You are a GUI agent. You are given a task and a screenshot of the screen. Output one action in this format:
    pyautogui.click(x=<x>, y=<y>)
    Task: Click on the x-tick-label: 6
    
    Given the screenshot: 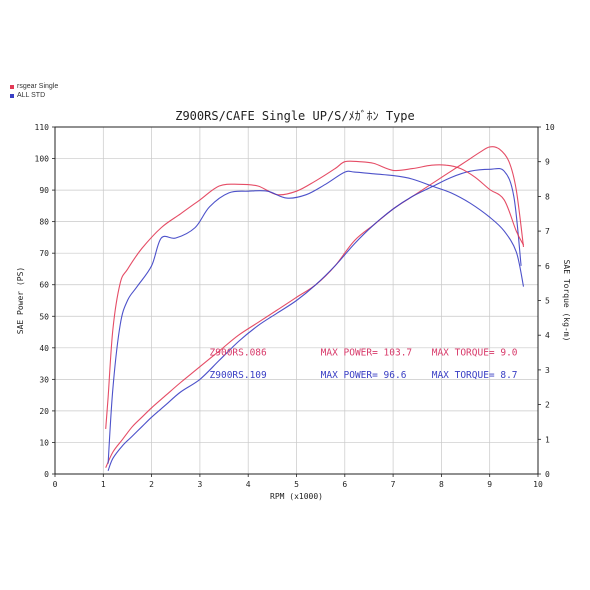 What is the action you would take?
    pyautogui.click(x=344, y=484)
    